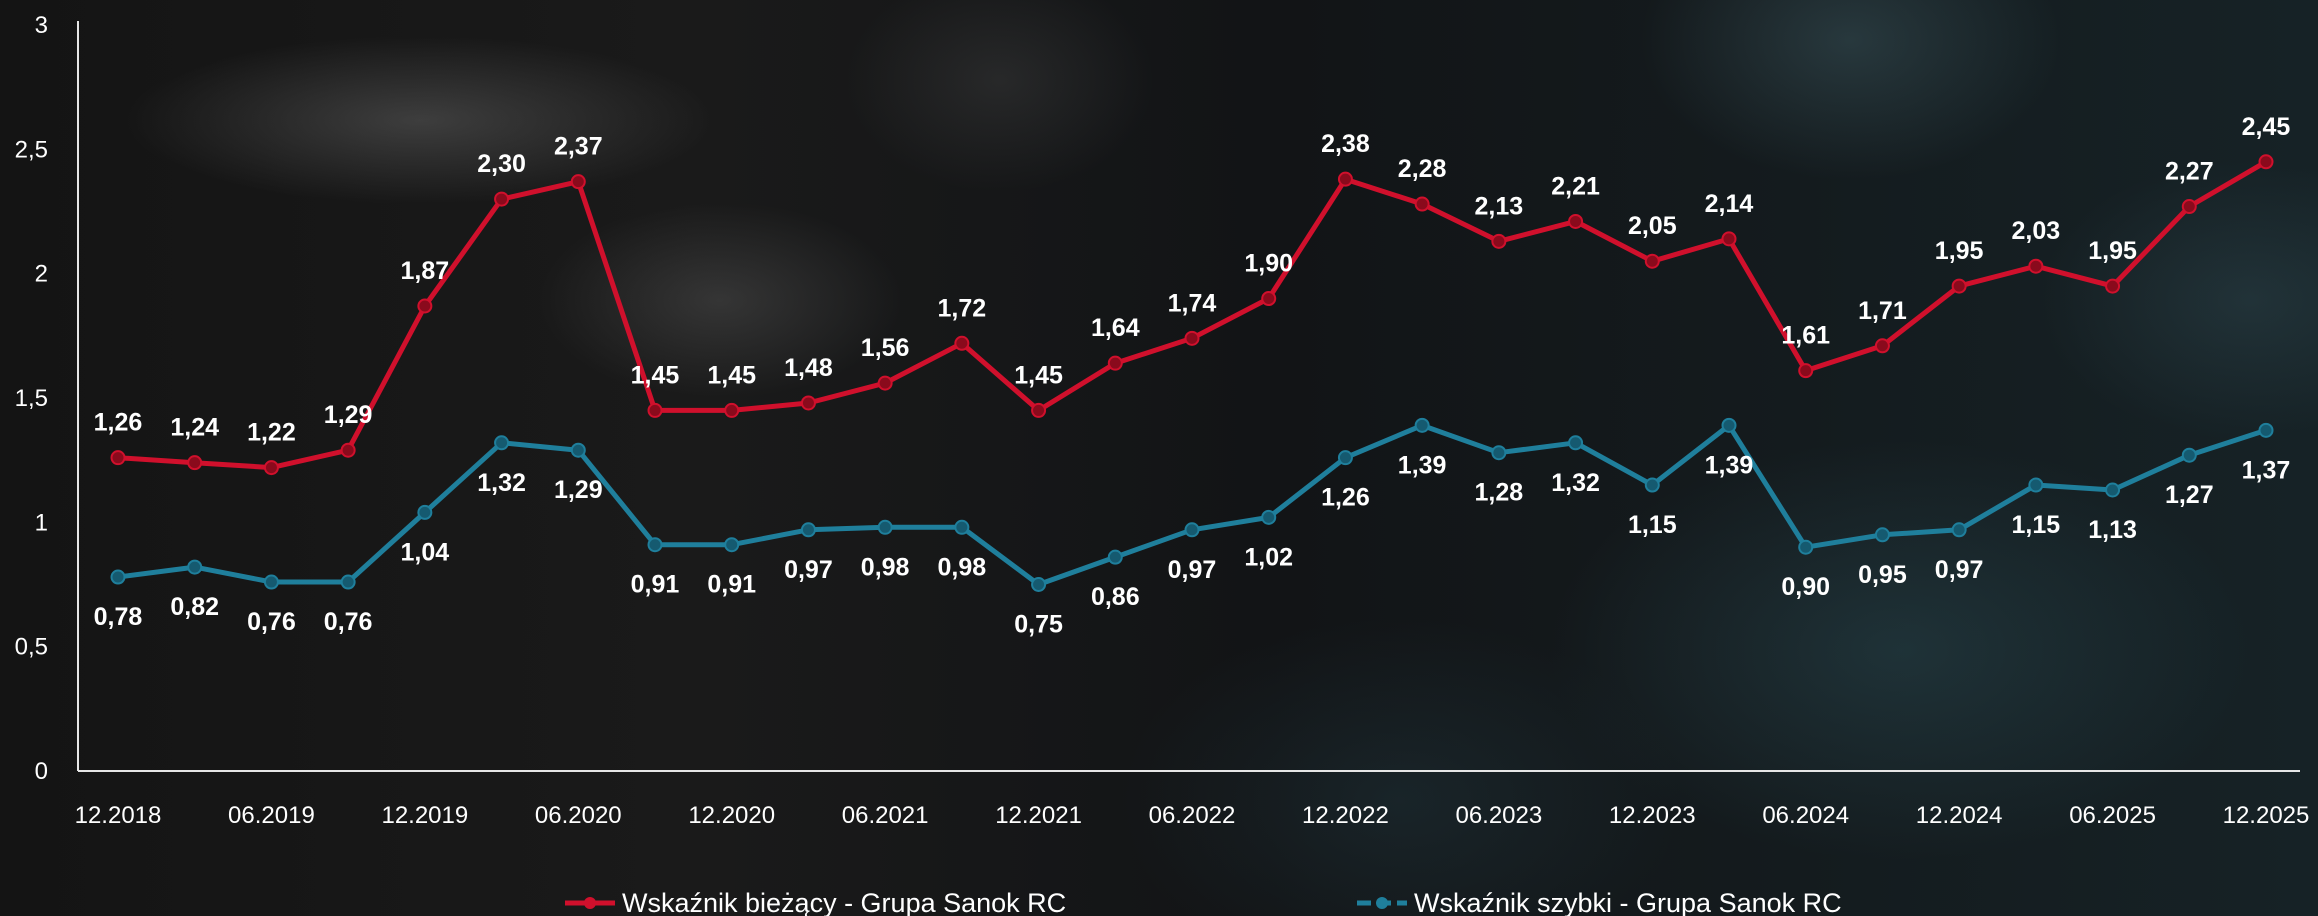 This screenshot has height=916, width=2318. Describe the element at coordinates (1882, 311) in the screenshot. I see `data-label: 1,71` at that location.